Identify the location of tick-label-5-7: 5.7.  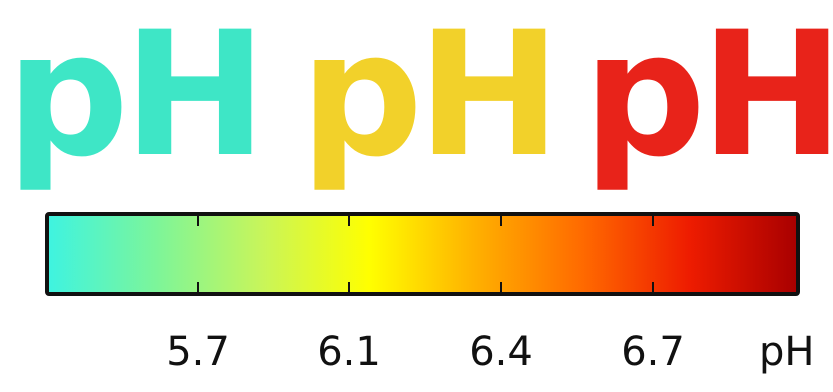
(198, 352).